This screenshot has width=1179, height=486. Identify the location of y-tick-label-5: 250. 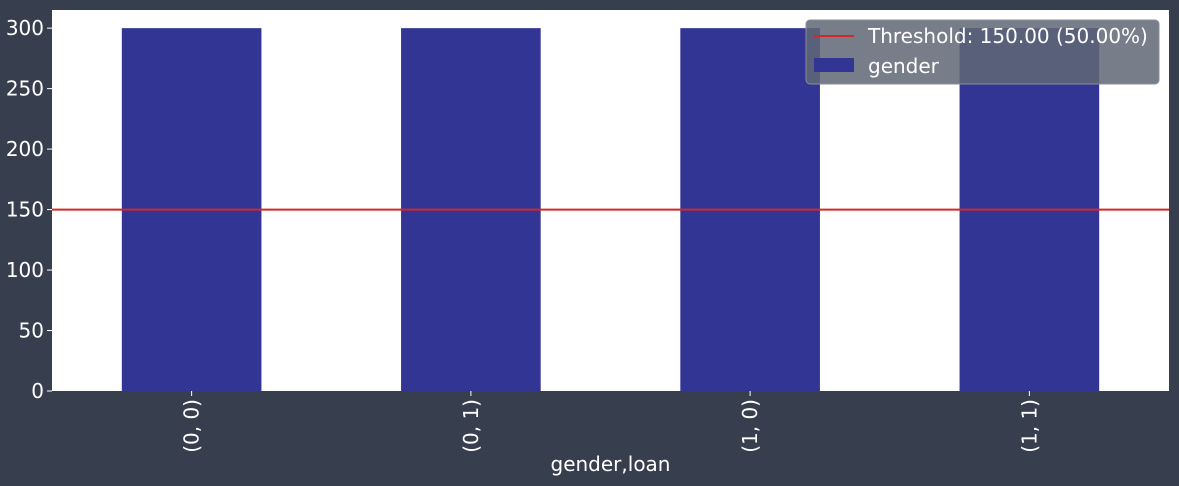
(25, 89).